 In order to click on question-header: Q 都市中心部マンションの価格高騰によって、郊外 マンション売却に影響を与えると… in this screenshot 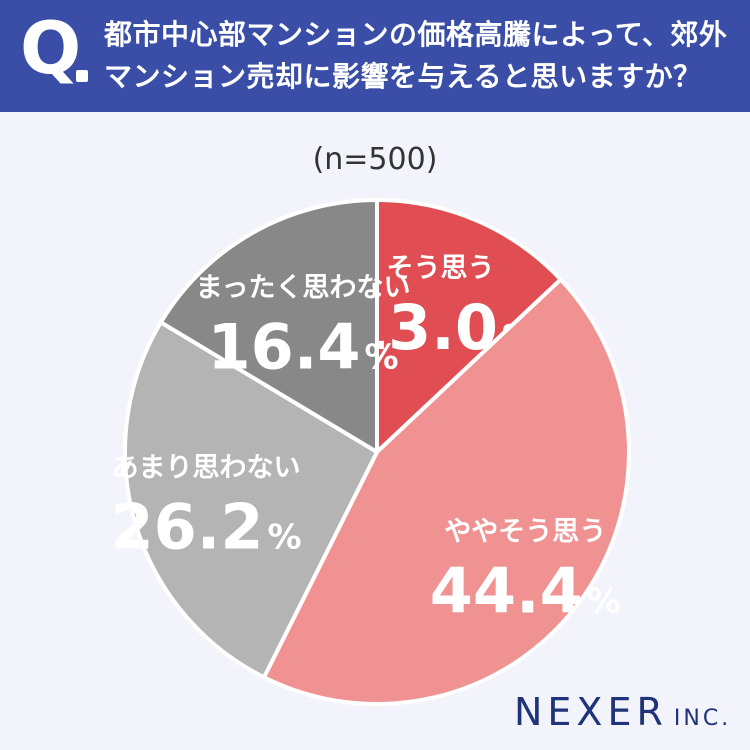, I will do `click(375, 56)`.